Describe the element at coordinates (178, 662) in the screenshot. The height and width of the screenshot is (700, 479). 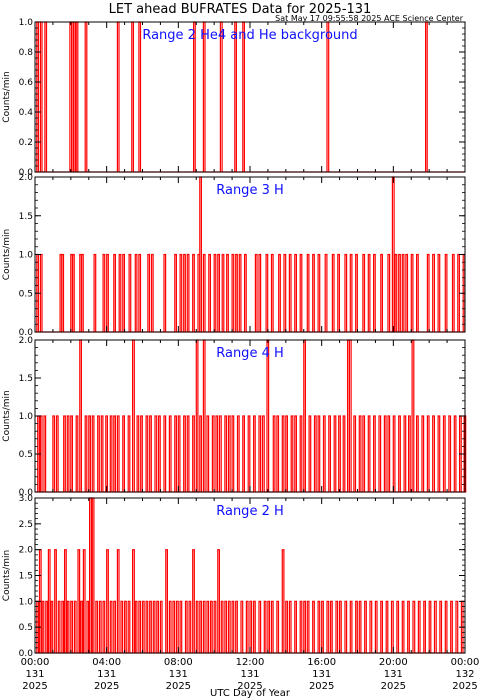
I see `x-tick-label: 08:00` at that location.